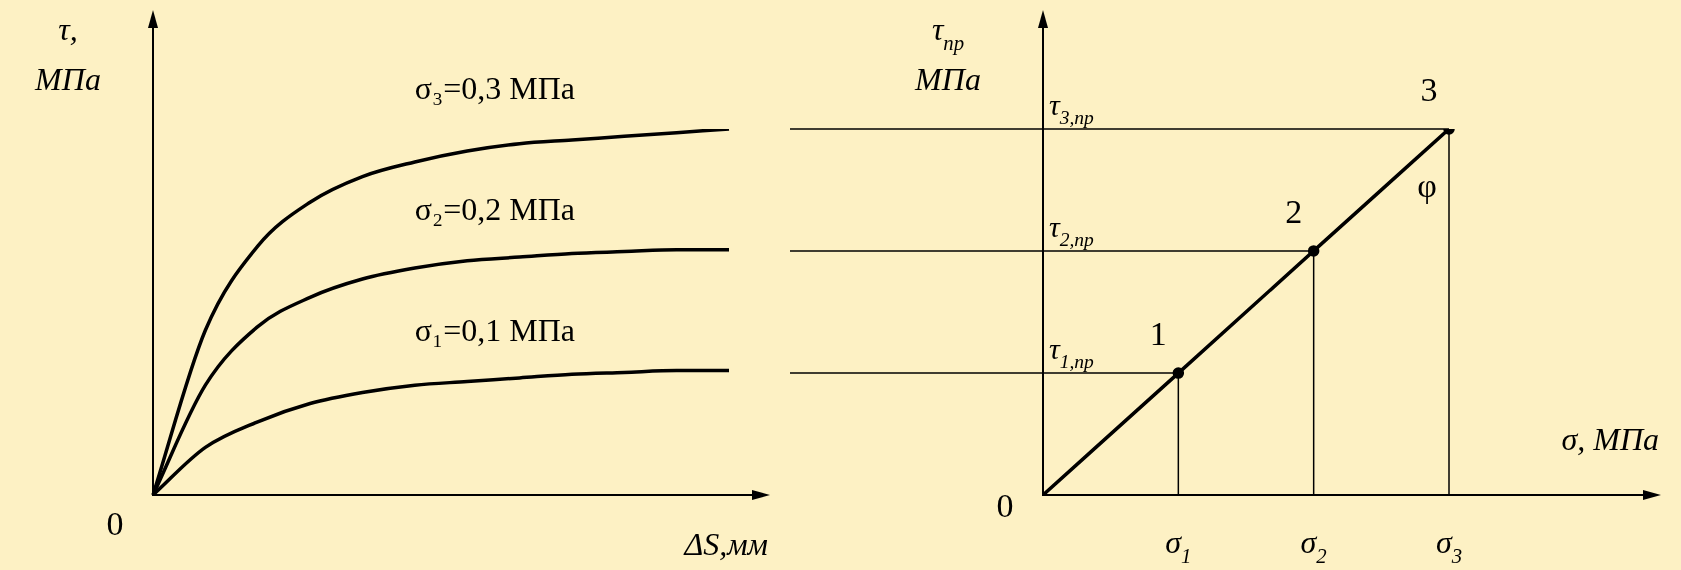 The height and width of the screenshot is (570, 1681). What do you see at coordinates (725, 544) in the screenshot?
I see `x-axis-title: ΔS,мм` at bounding box center [725, 544].